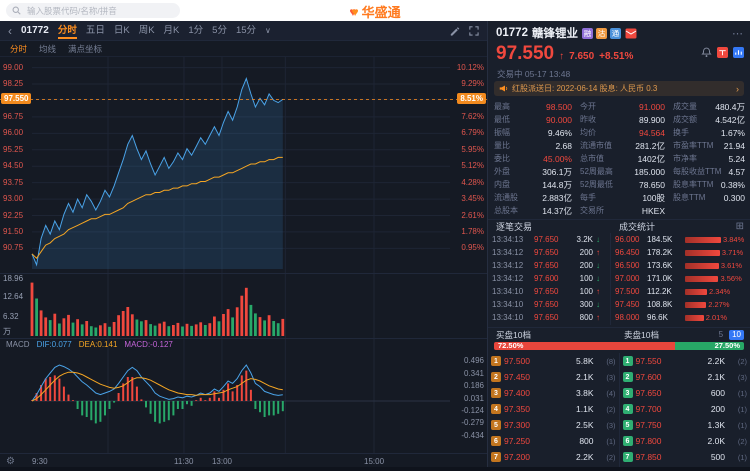 This screenshot has width=750, height=471. What do you see at coordinates (95, 30) in the screenshot?
I see `period-tab-五日: 五日` at bounding box center [95, 30].